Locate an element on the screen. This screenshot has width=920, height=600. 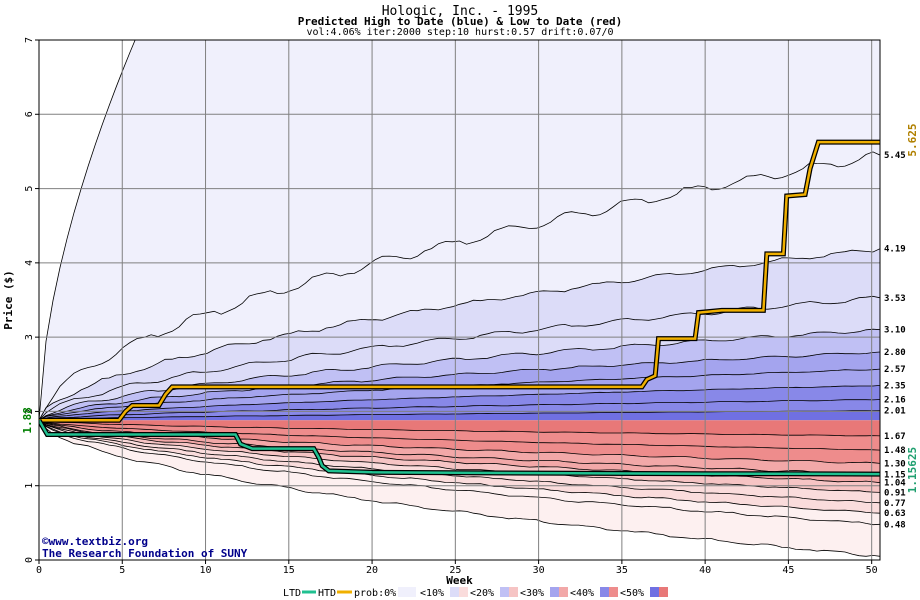
legend-band-label: <10% is located at coordinates (432, 593).